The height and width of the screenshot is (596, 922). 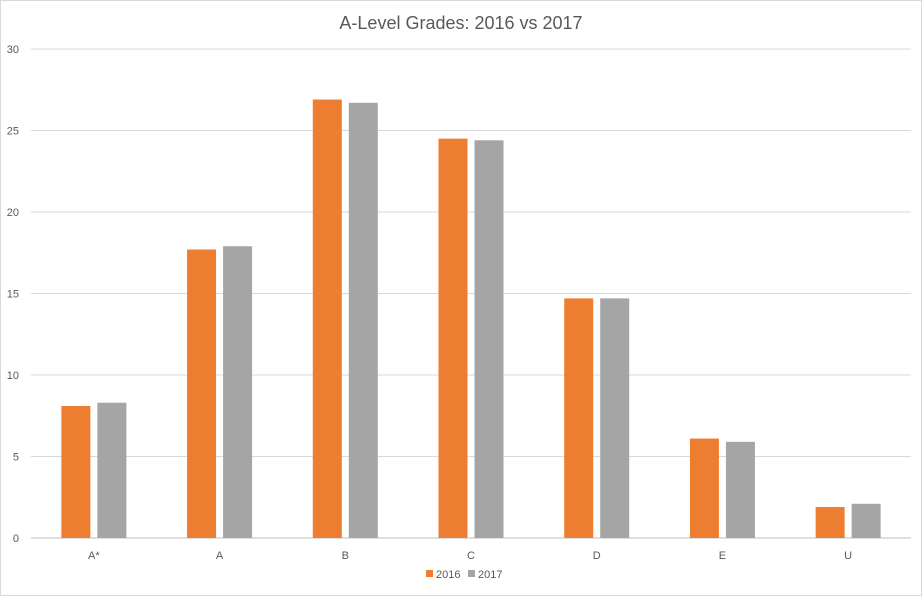 What do you see at coordinates (464, 575) in the screenshot?
I see `legend: 2016 2017` at bounding box center [464, 575].